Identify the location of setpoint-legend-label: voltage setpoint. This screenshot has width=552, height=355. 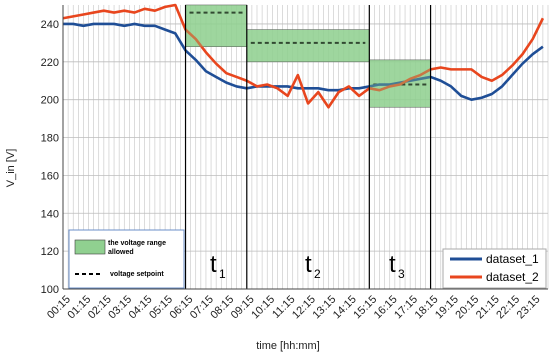
(137, 274).